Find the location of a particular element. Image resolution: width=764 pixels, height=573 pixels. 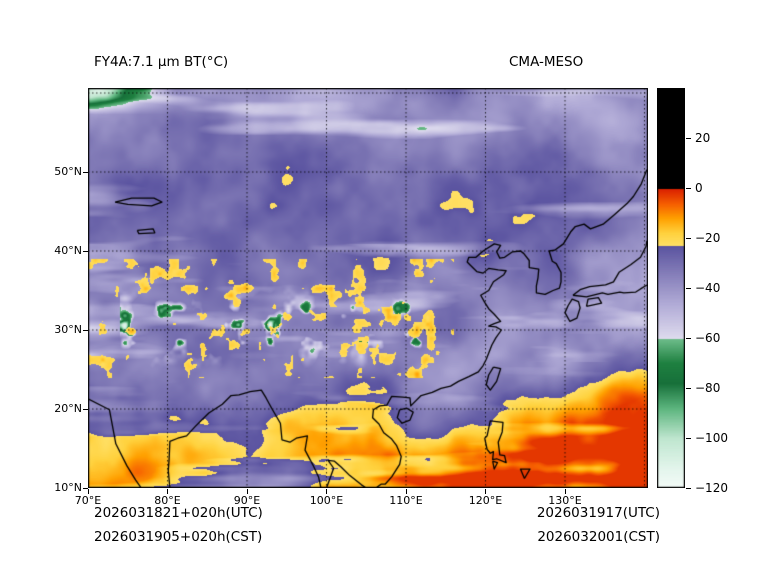

lon-tick-label: 70°E is located at coordinates (88, 500).